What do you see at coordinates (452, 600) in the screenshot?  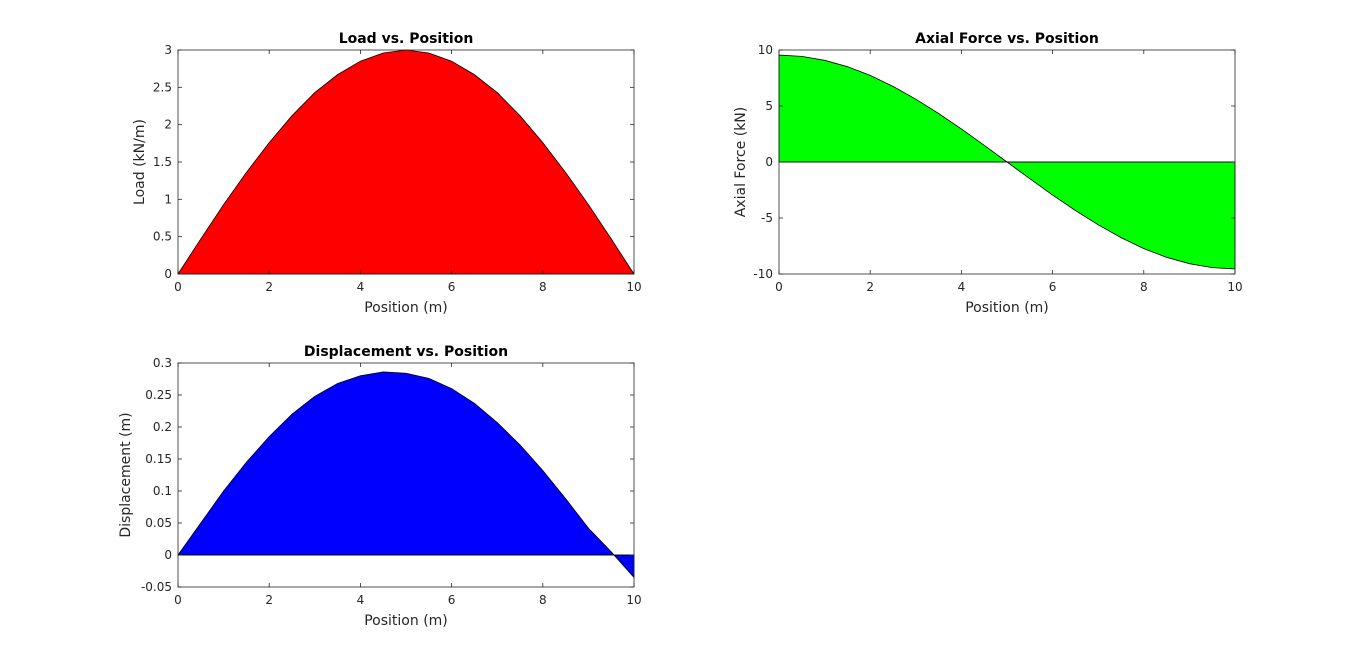 I see `displacement-xtick-label: 6` at bounding box center [452, 600].